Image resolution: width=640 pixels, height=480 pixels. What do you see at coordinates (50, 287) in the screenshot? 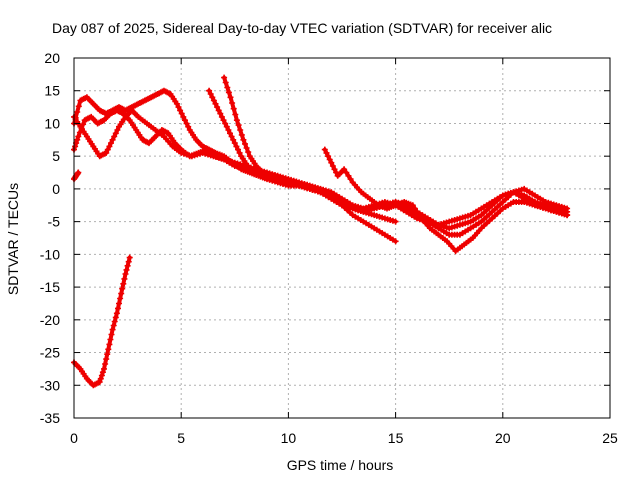
I see `y-tick-label: -15` at bounding box center [50, 287].